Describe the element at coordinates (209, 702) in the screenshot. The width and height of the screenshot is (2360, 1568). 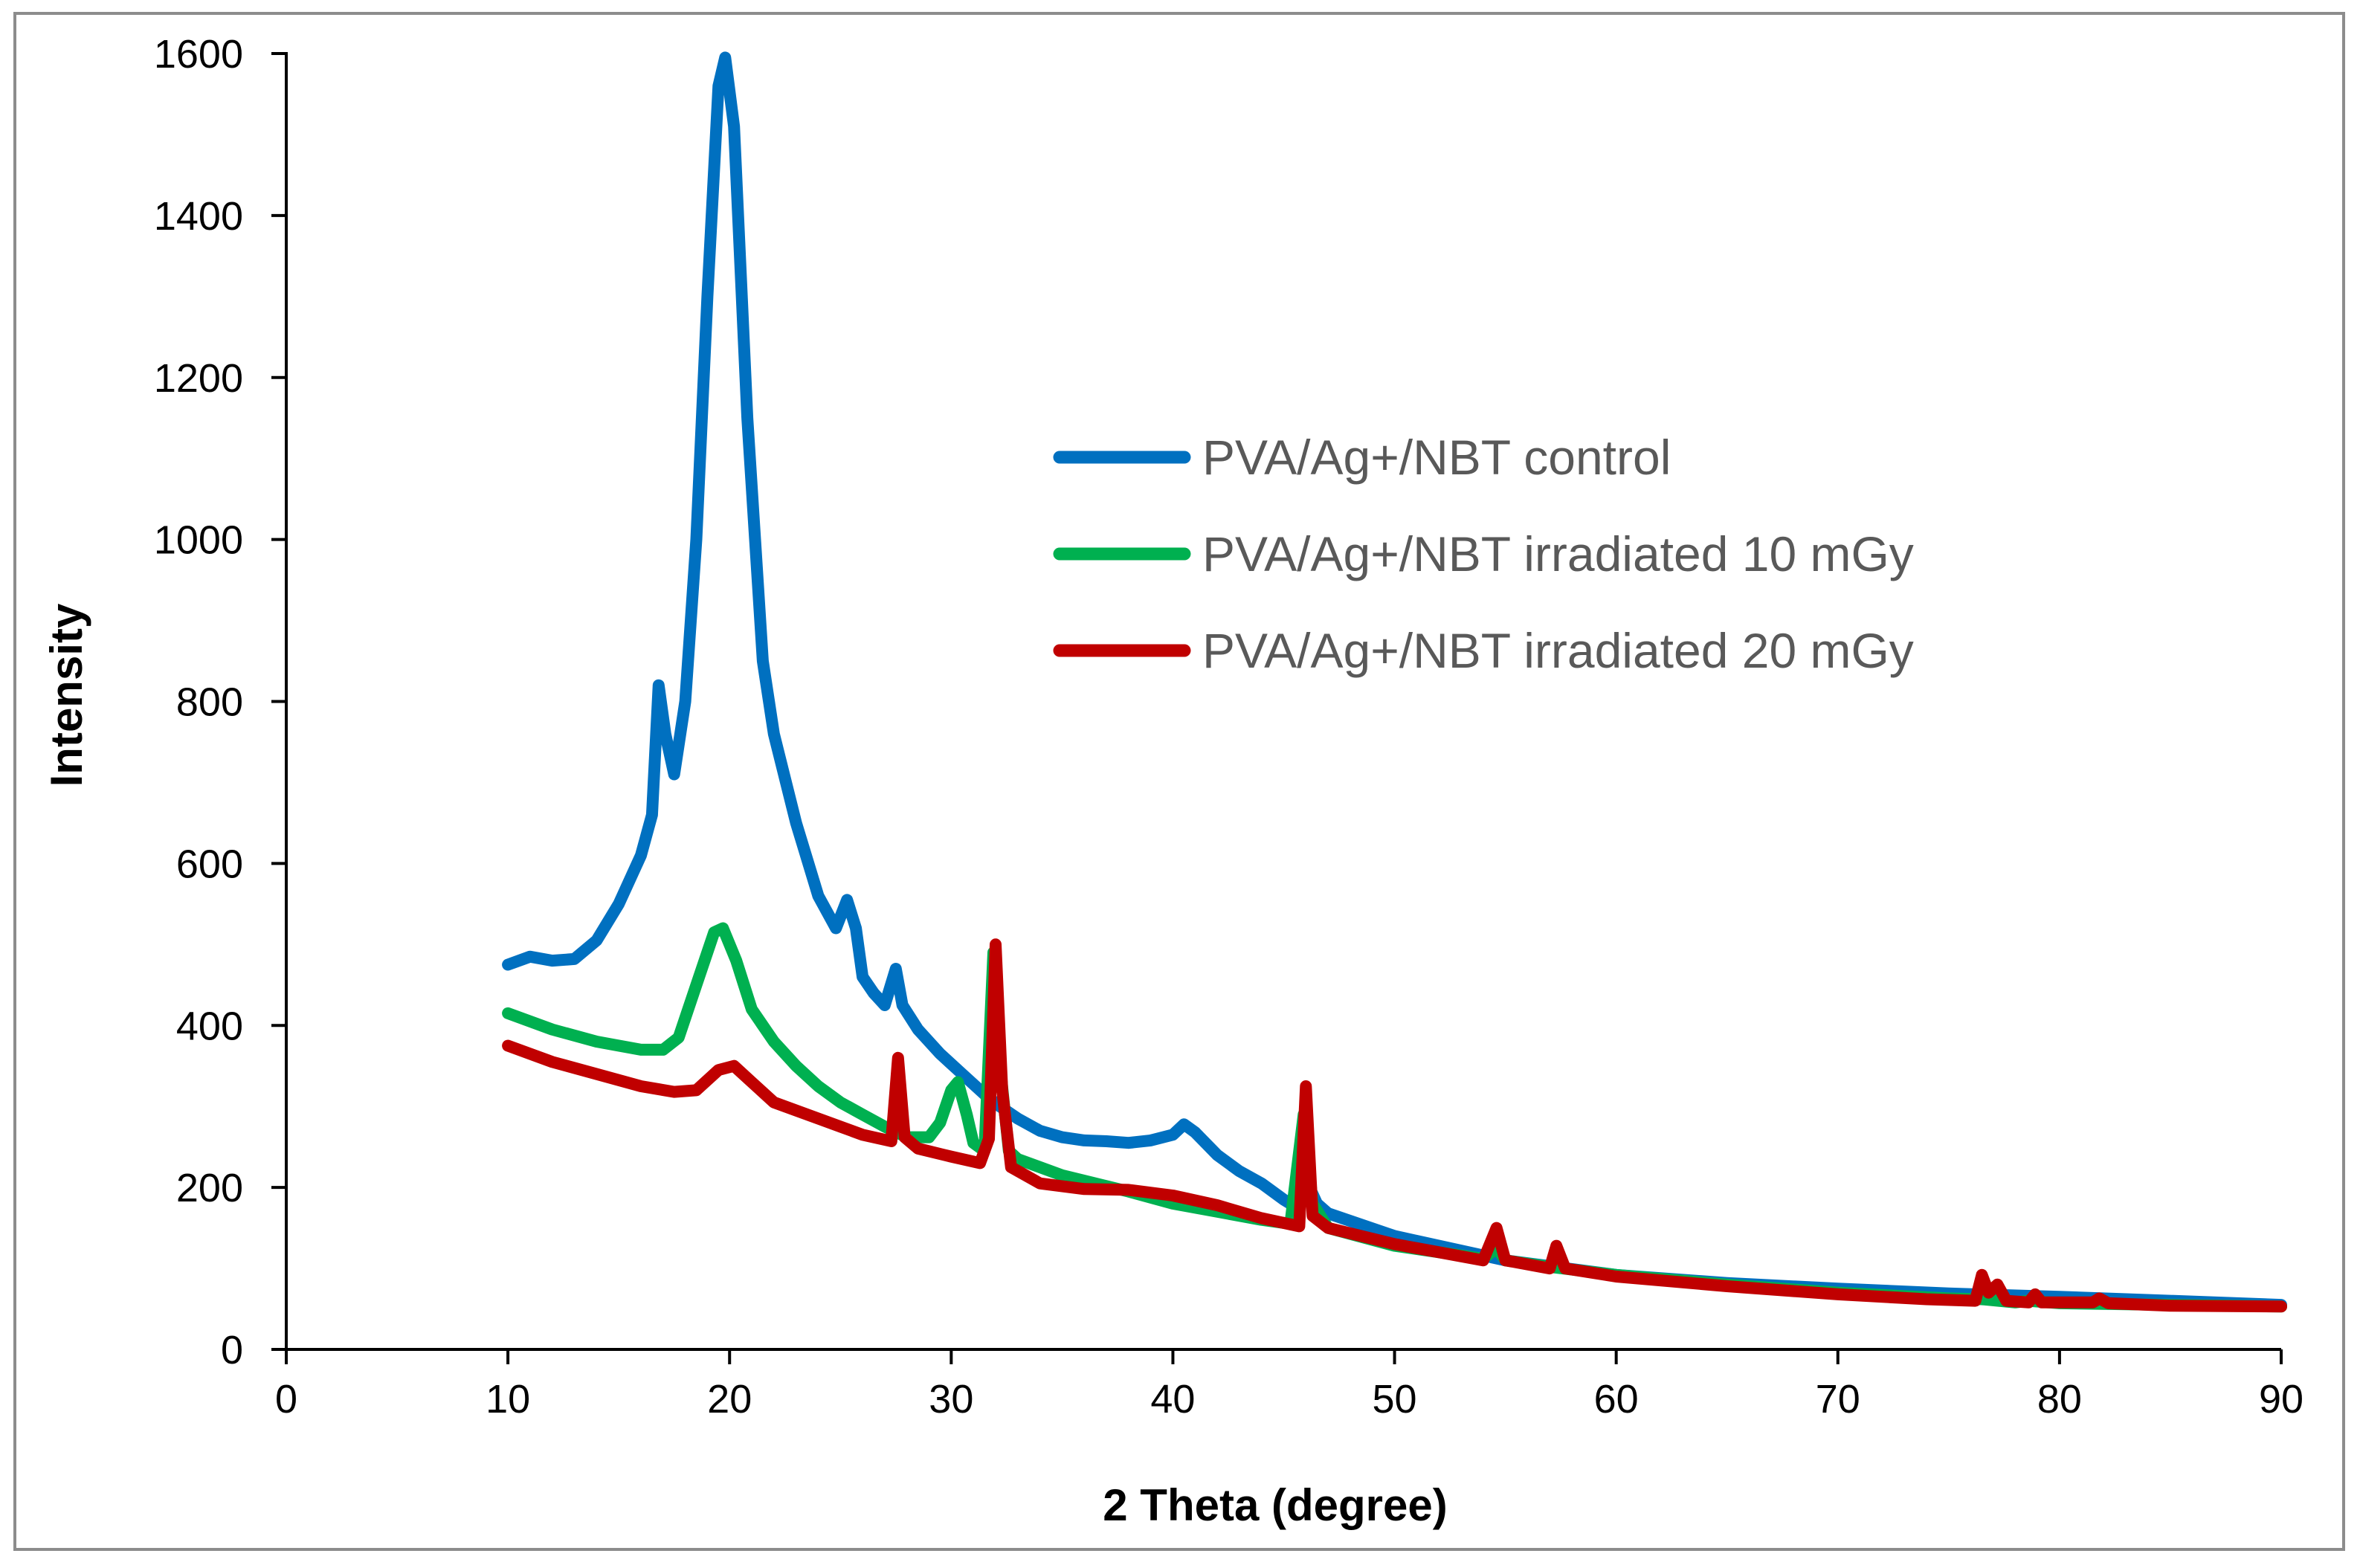
I see `y-tick-label: 800` at that location.